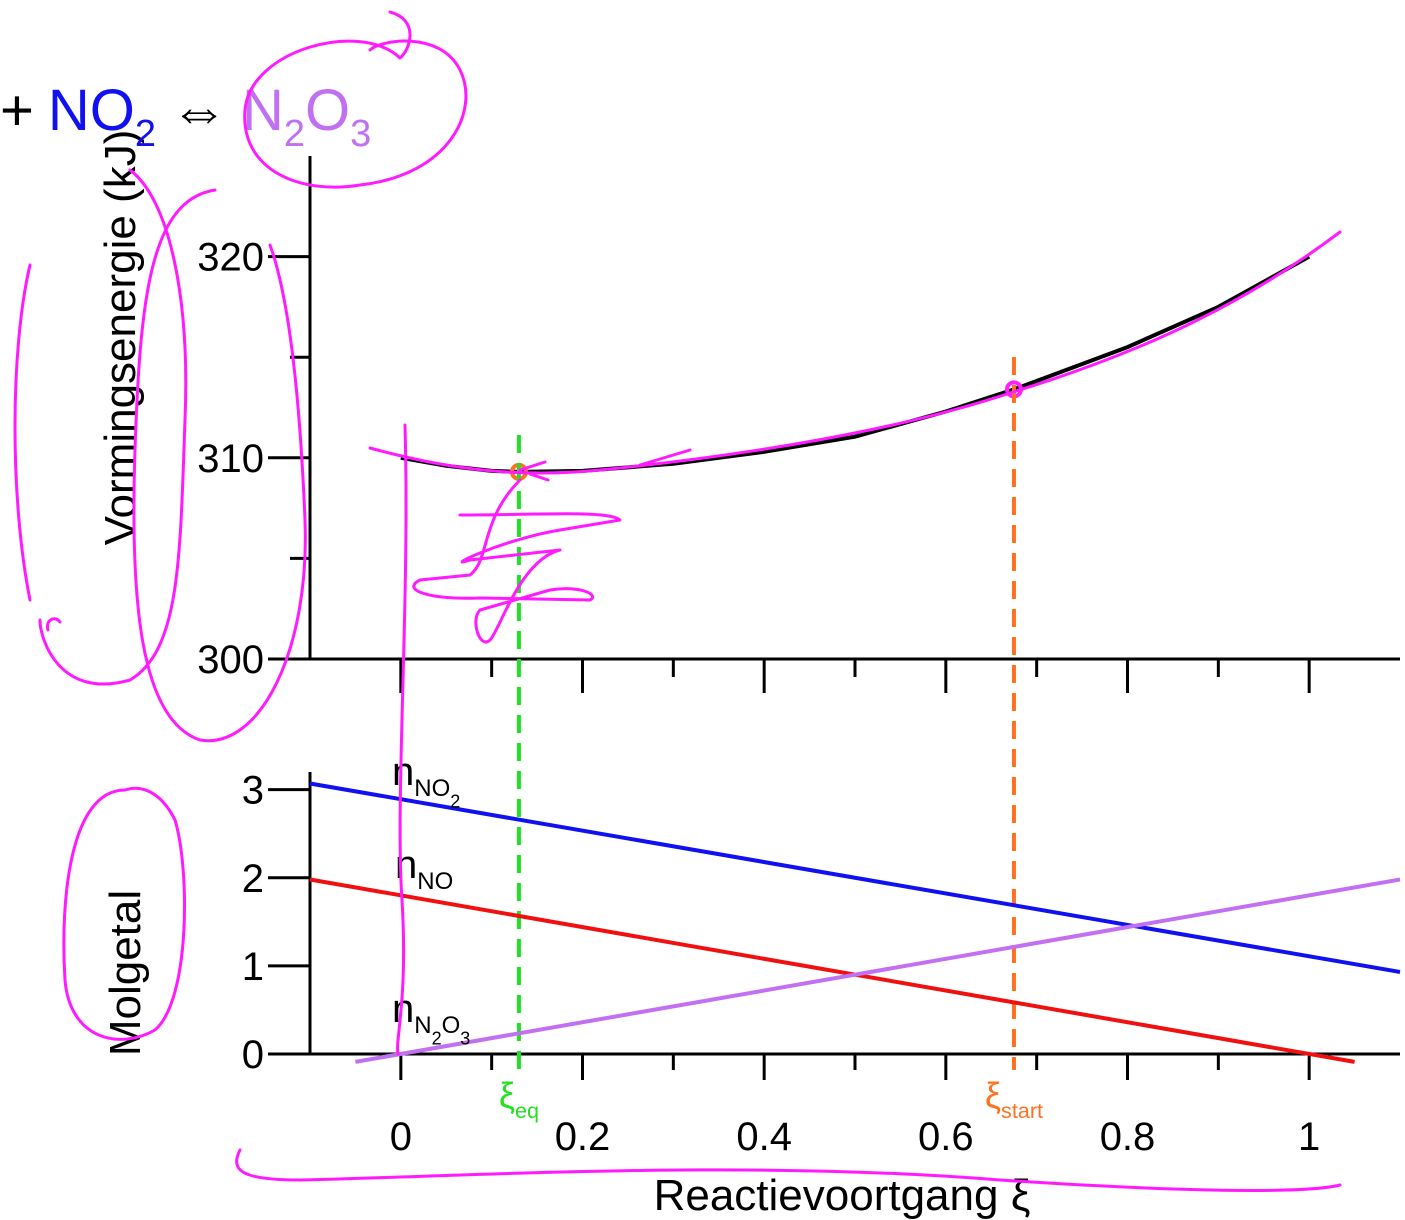  What do you see at coordinates (764, 1137) in the screenshot?
I see `x-tick-label: 0.4` at bounding box center [764, 1137].